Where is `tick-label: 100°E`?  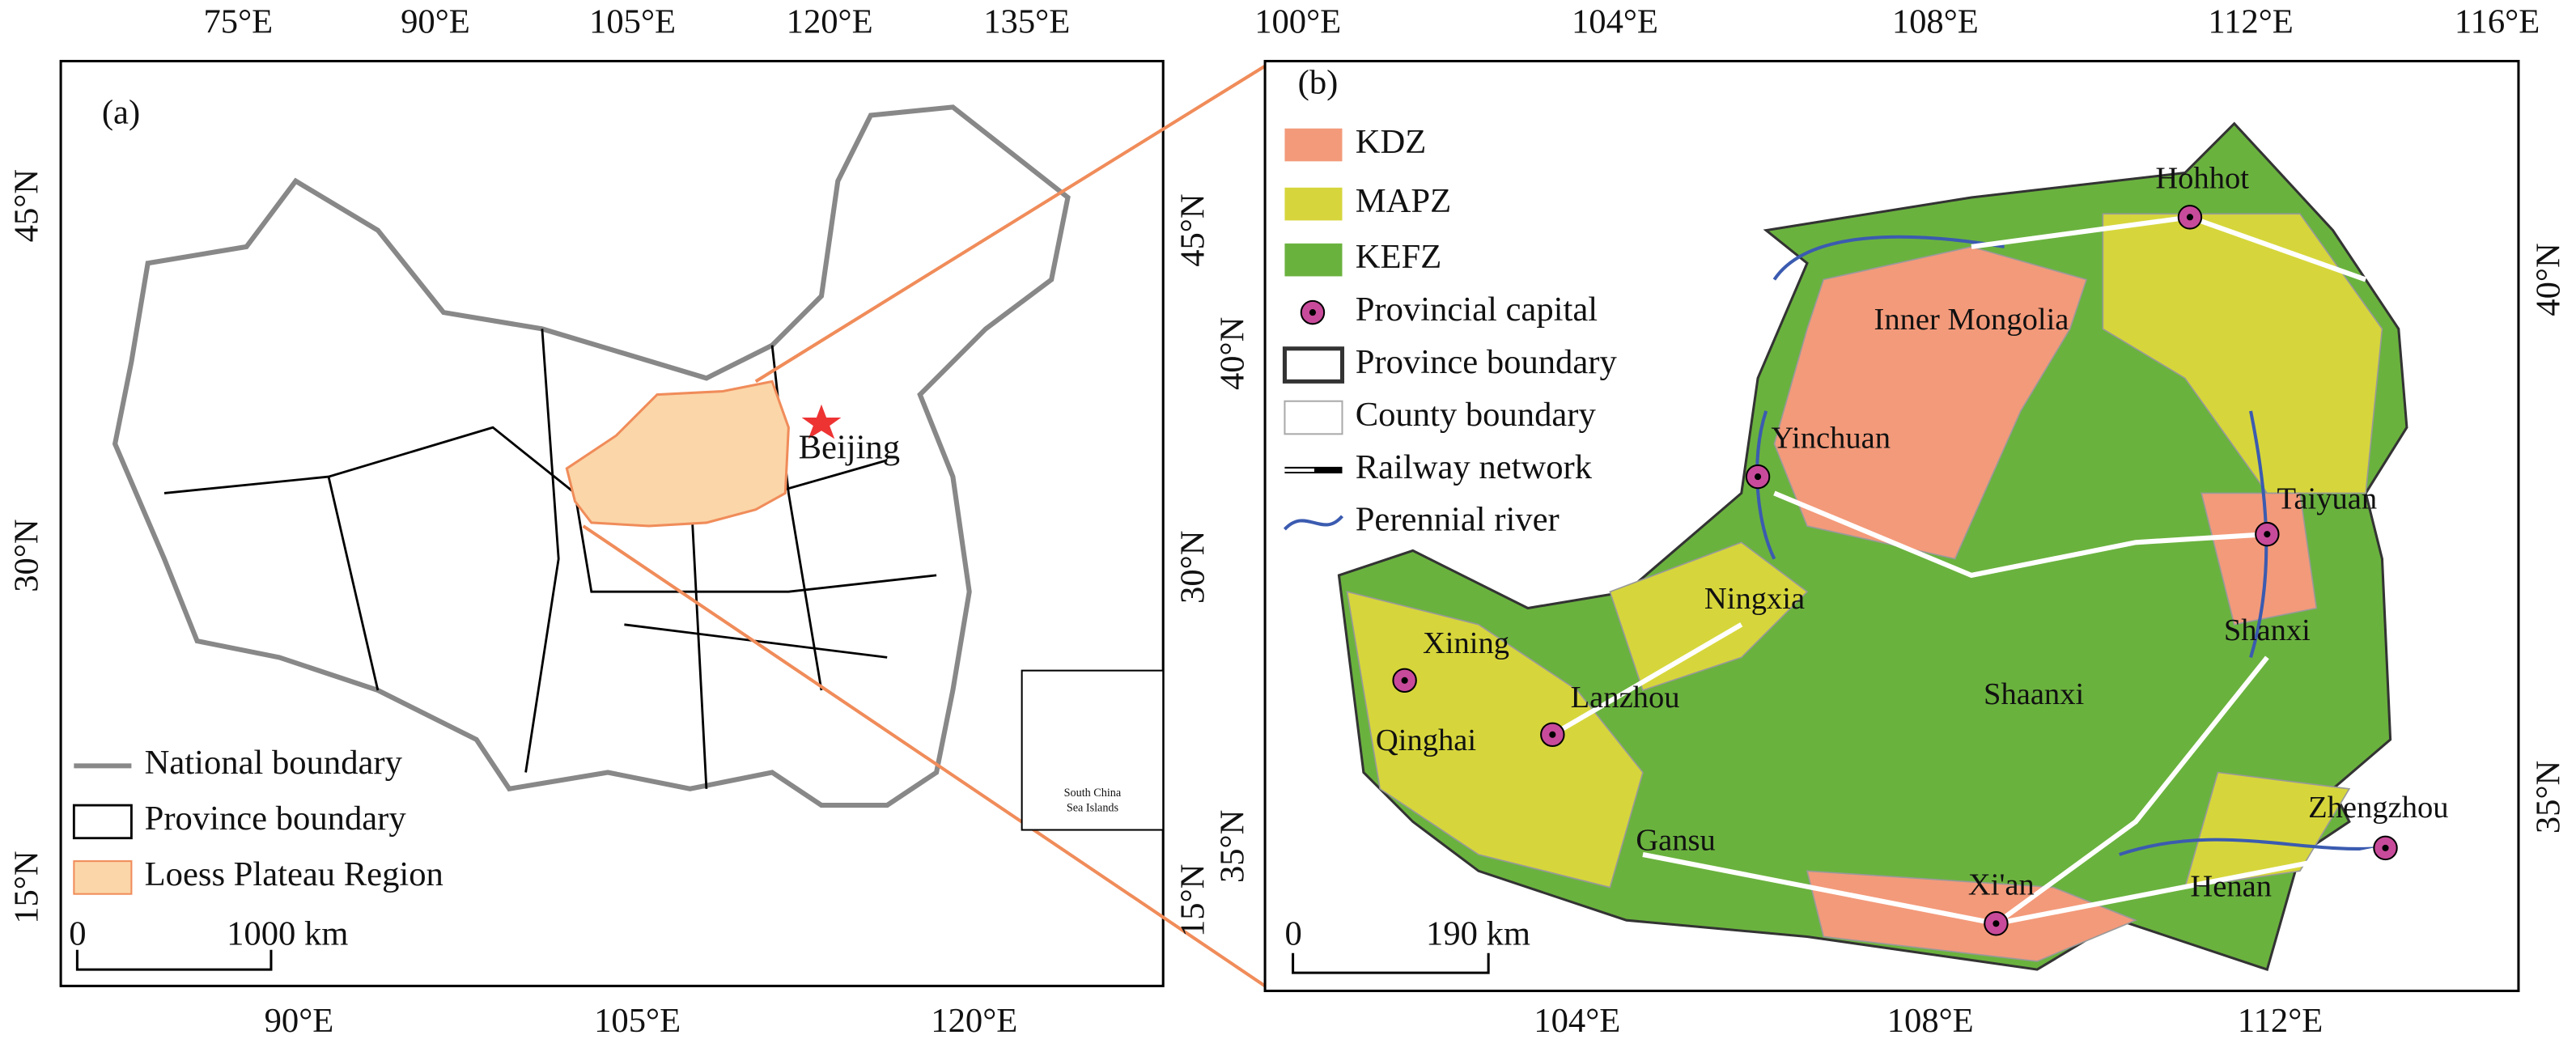
tick-label: 100°E is located at coordinates (1297, 22).